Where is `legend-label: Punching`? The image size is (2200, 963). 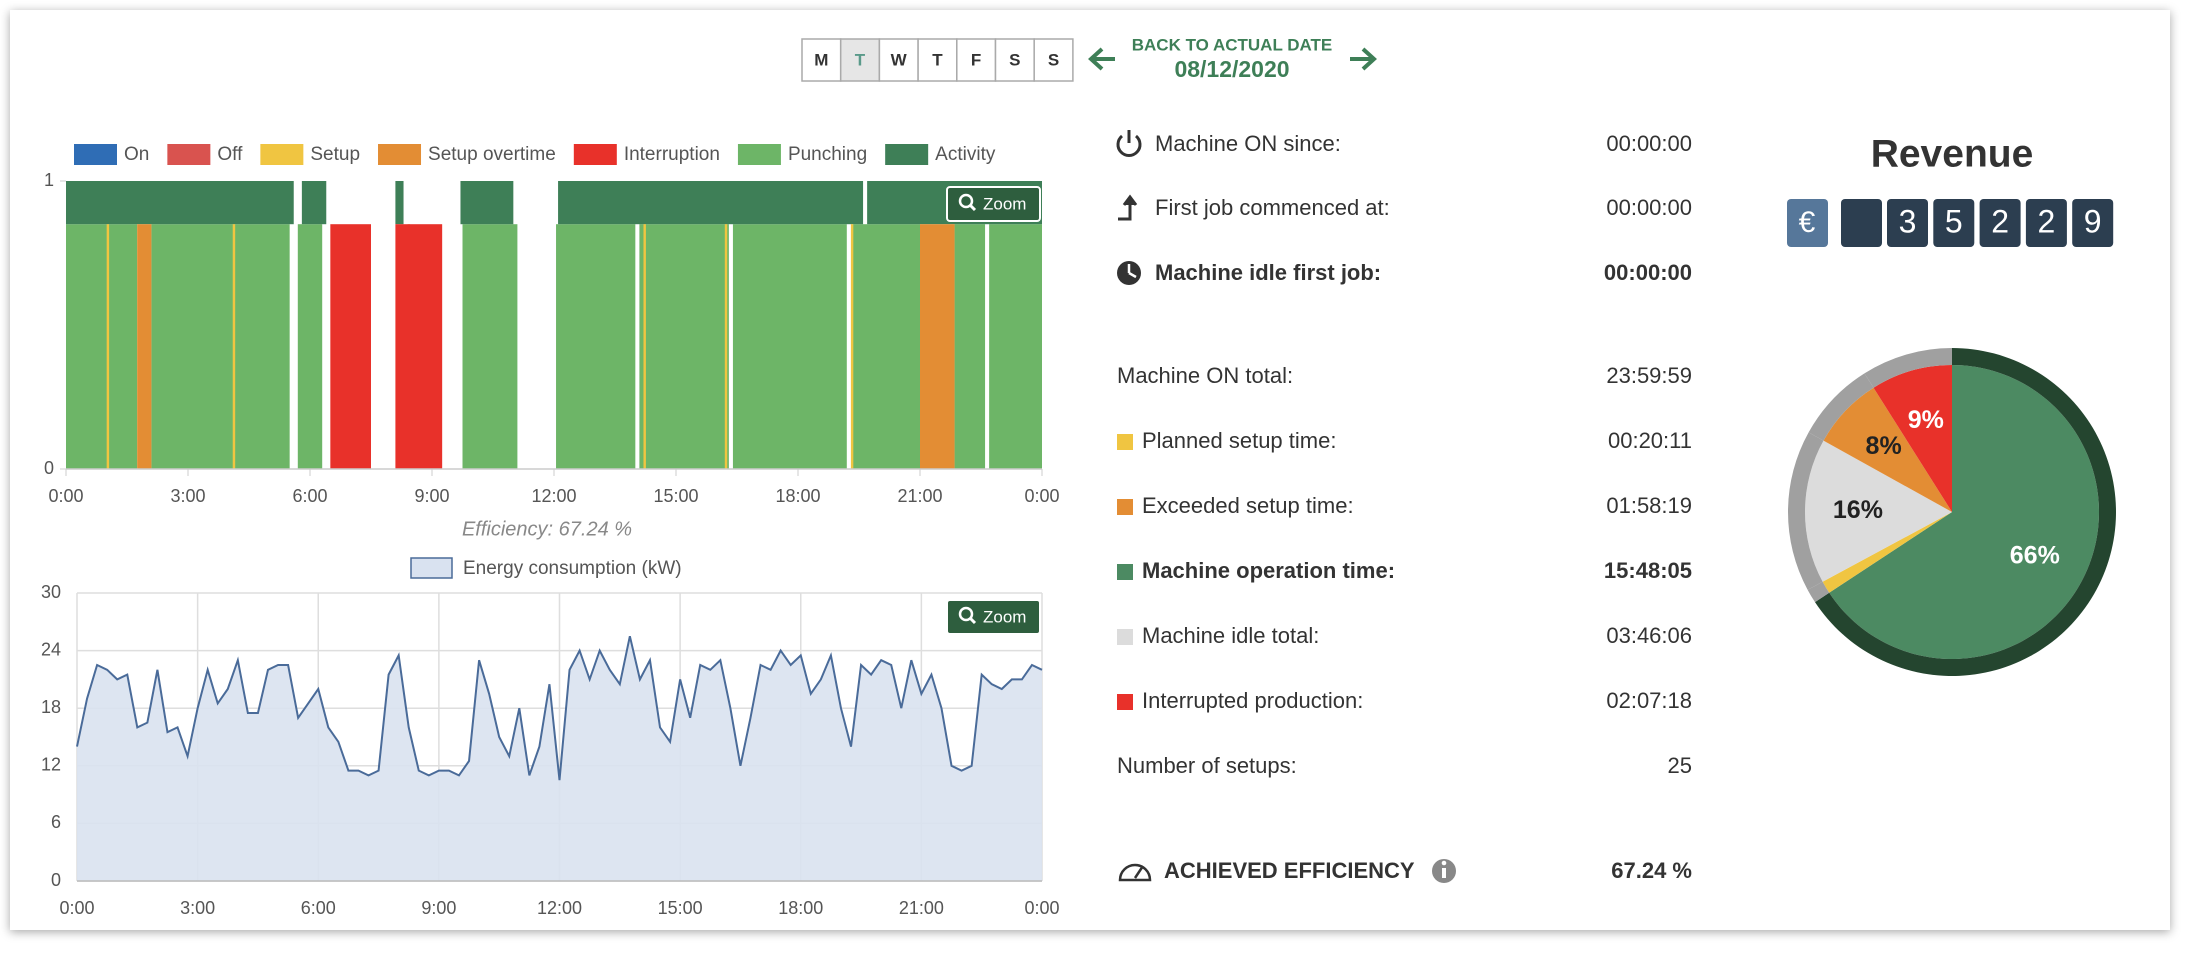 legend-label: Punching is located at coordinates (827, 154).